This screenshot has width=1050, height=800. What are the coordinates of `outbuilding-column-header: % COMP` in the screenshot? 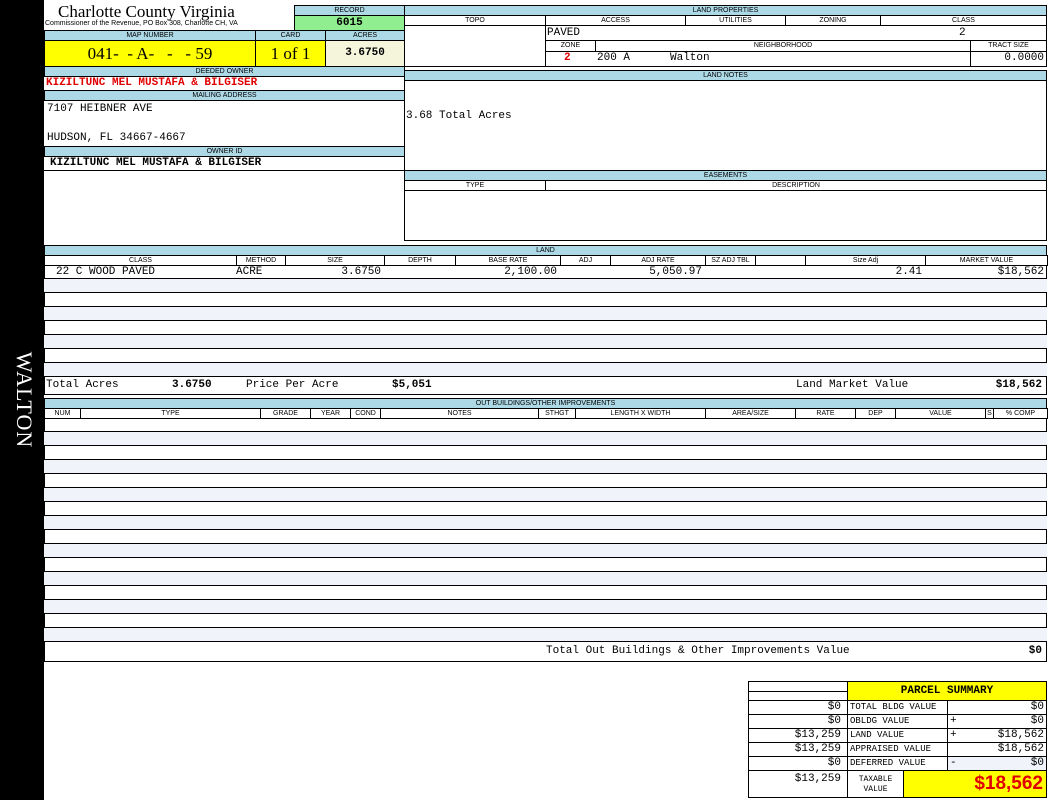 It's located at (1020, 413).